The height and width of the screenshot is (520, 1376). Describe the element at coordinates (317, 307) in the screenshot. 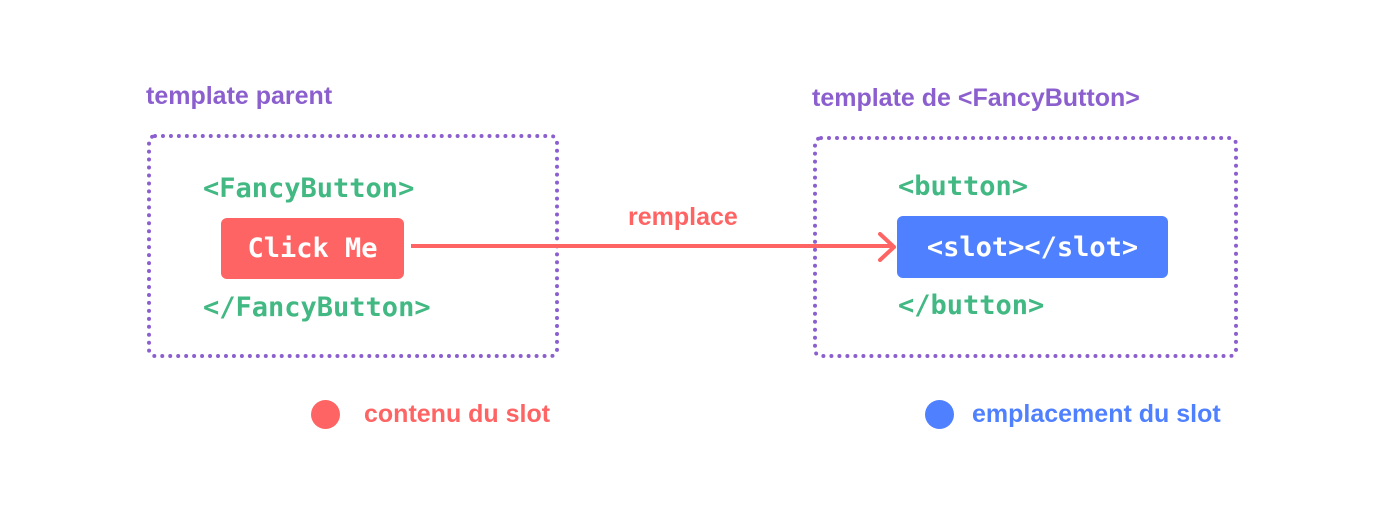

I see `fancybutton-close-tag: </FancyButton>` at that location.